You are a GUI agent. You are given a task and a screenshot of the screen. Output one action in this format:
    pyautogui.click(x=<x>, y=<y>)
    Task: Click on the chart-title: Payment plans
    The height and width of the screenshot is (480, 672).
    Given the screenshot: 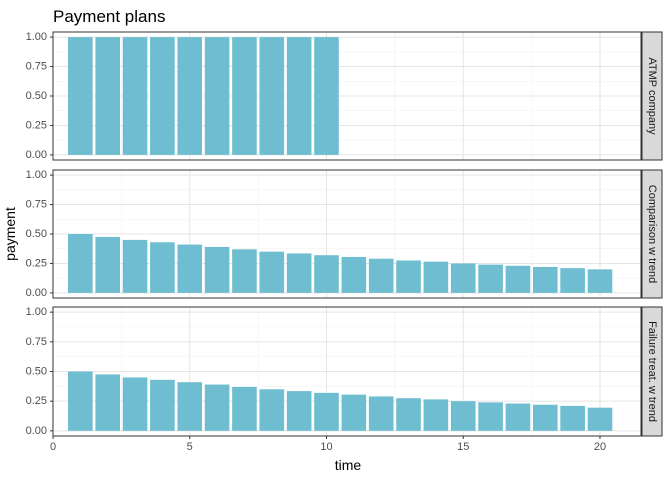 What is the action you would take?
    pyautogui.click(x=109, y=16)
    